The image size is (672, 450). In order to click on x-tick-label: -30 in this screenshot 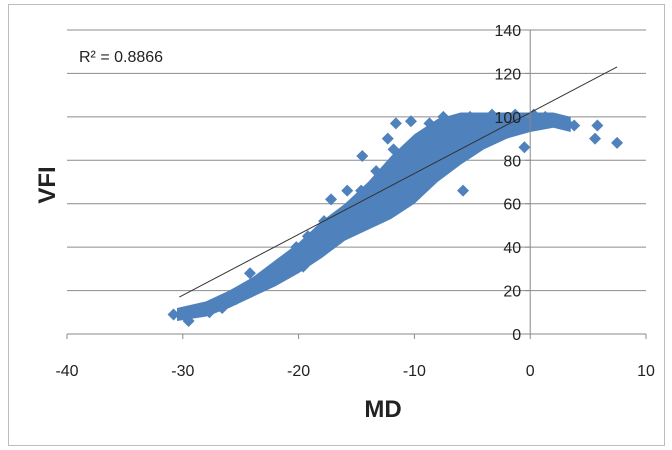, I will do `click(182, 371)`.